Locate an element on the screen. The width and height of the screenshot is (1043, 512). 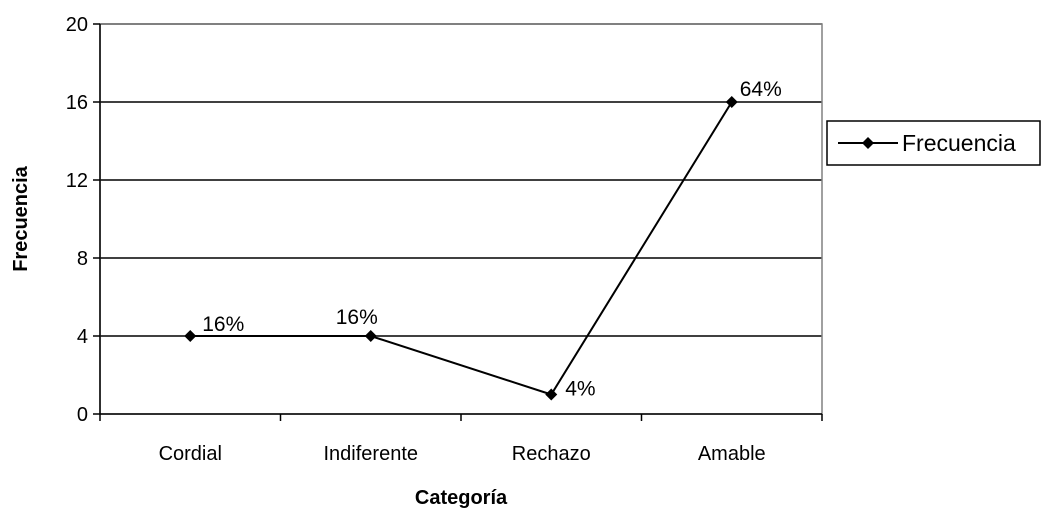
legend: Frecuencia is located at coordinates (933, 143).